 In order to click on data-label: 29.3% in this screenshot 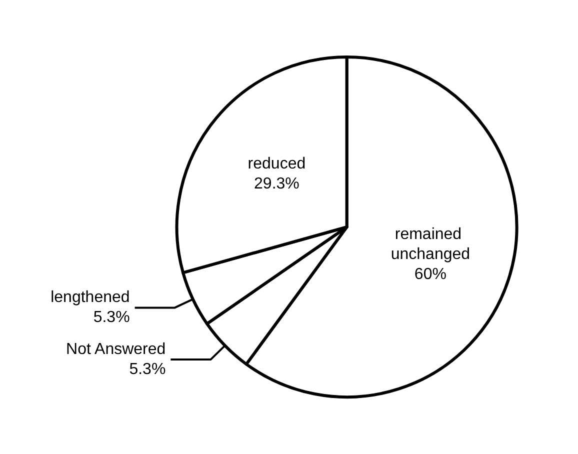, I will do `click(277, 183)`.